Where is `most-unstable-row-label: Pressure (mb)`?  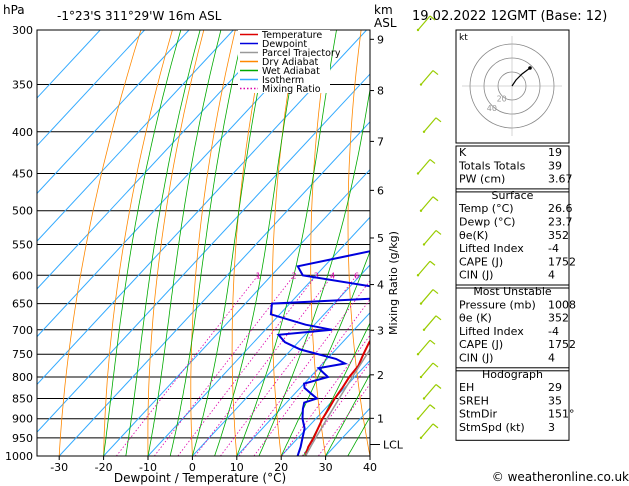 most-unstable-row-label: Pressure (mb) is located at coordinates (497, 304).